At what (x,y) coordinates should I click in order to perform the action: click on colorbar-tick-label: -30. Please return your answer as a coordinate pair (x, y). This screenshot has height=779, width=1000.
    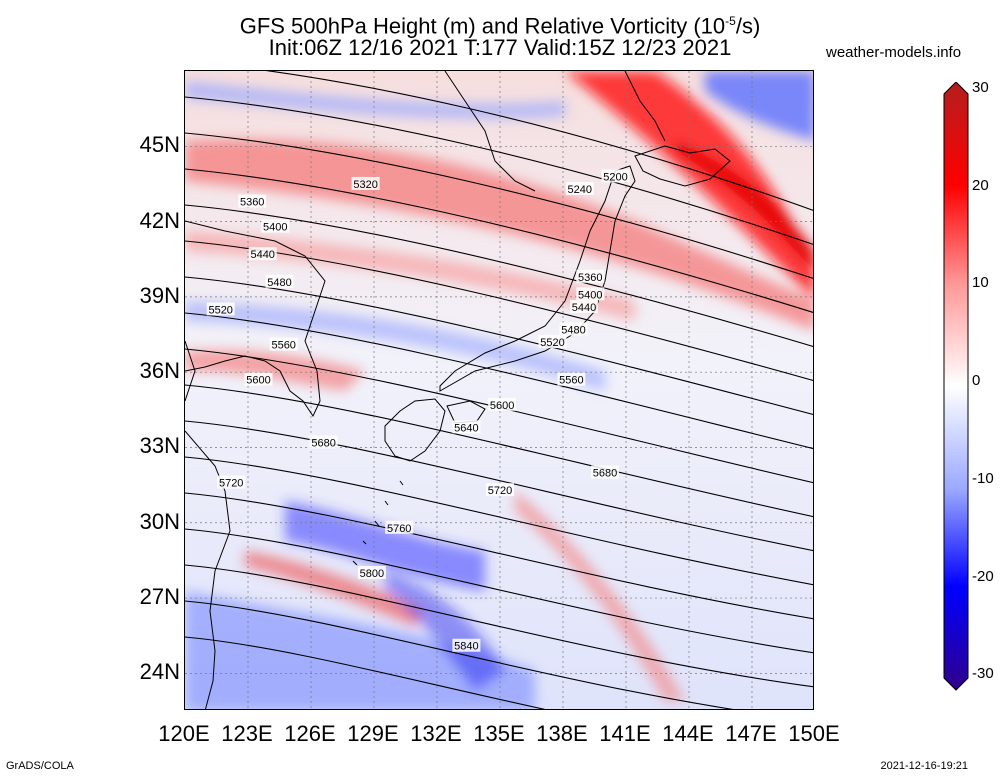
    Looking at the image, I should click on (983, 674).